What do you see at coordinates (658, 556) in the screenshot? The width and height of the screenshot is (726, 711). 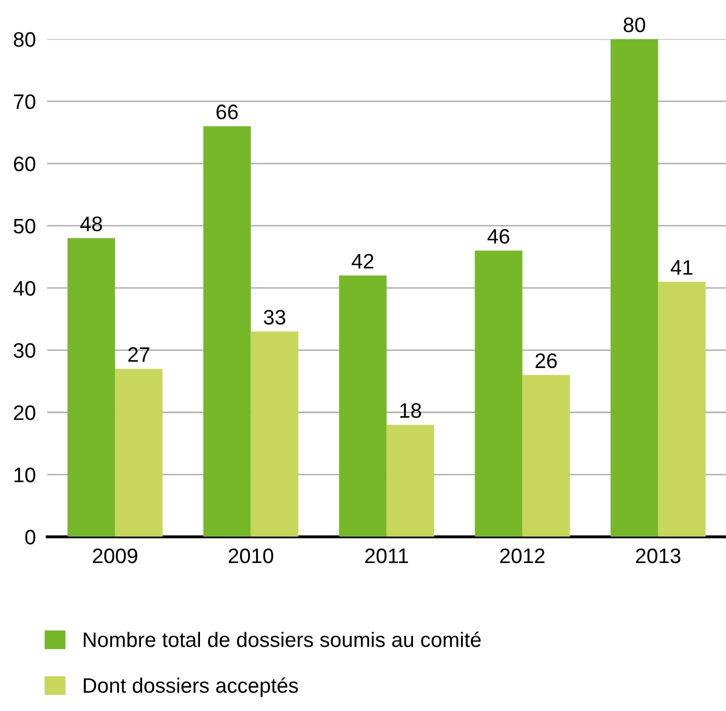 I see `x-tick-label: 2013` at bounding box center [658, 556].